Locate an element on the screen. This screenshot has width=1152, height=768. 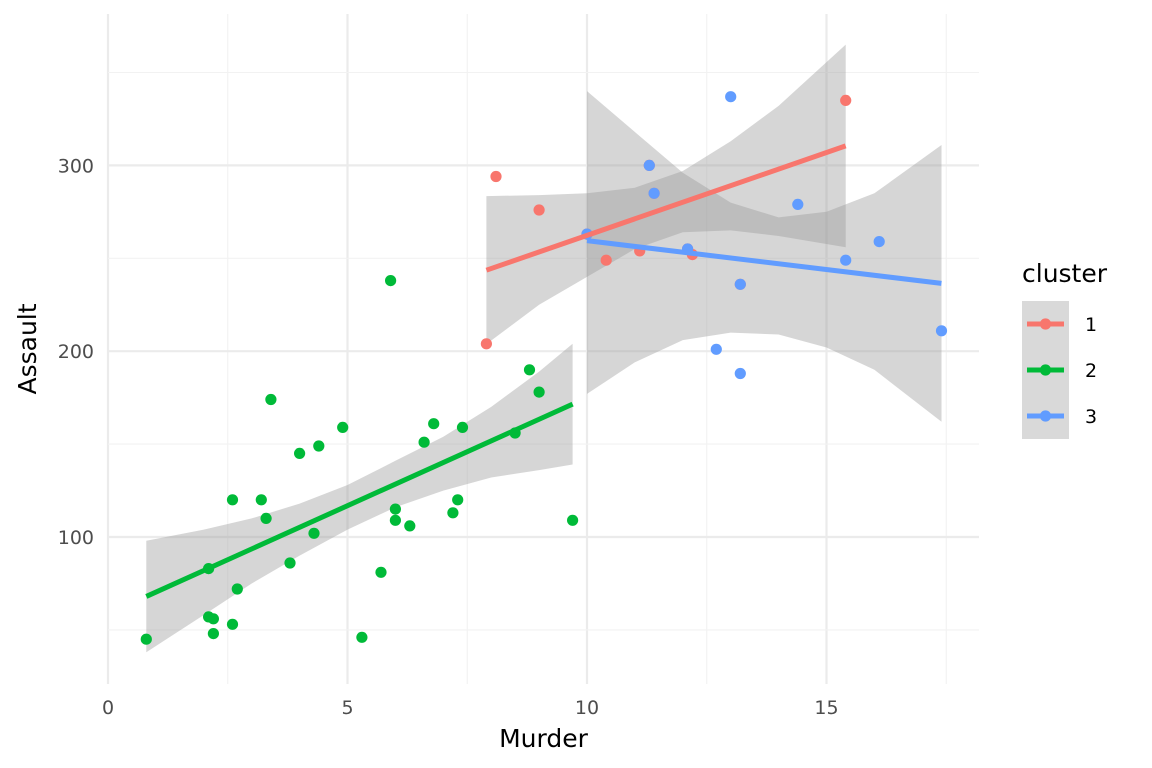
legend-title: cluster is located at coordinates (1065, 273).